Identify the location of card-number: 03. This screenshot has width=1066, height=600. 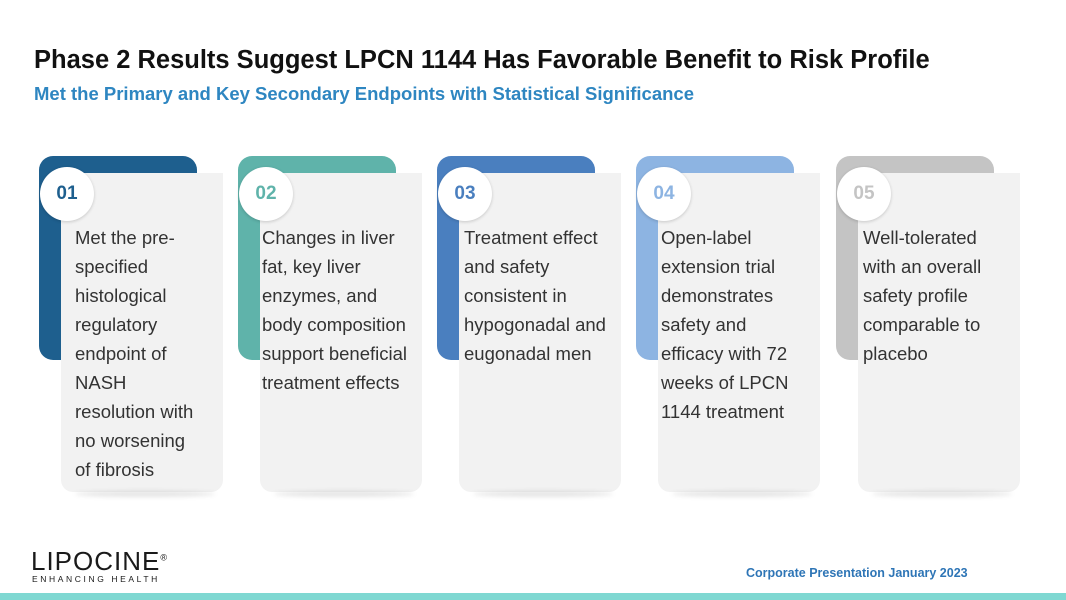
(465, 194).